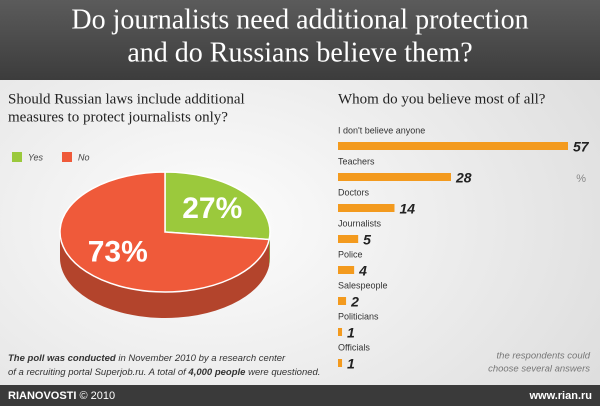 The height and width of the screenshot is (406, 600). I want to click on bar-value: 14, so click(407, 209).